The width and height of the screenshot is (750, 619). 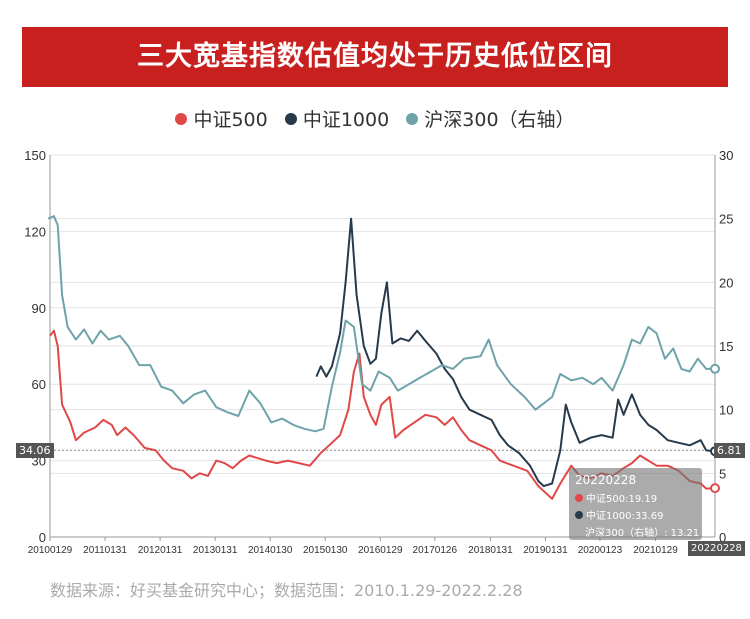 What do you see at coordinates (215, 550) in the screenshot?
I see `x-tick-label: 20130131` at bounding box center [215, 550].